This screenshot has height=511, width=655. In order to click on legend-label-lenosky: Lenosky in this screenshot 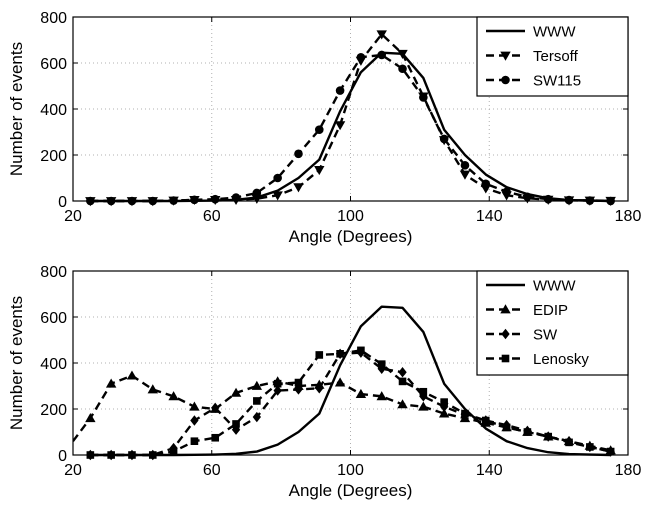, I will do `click(561, 359)`.